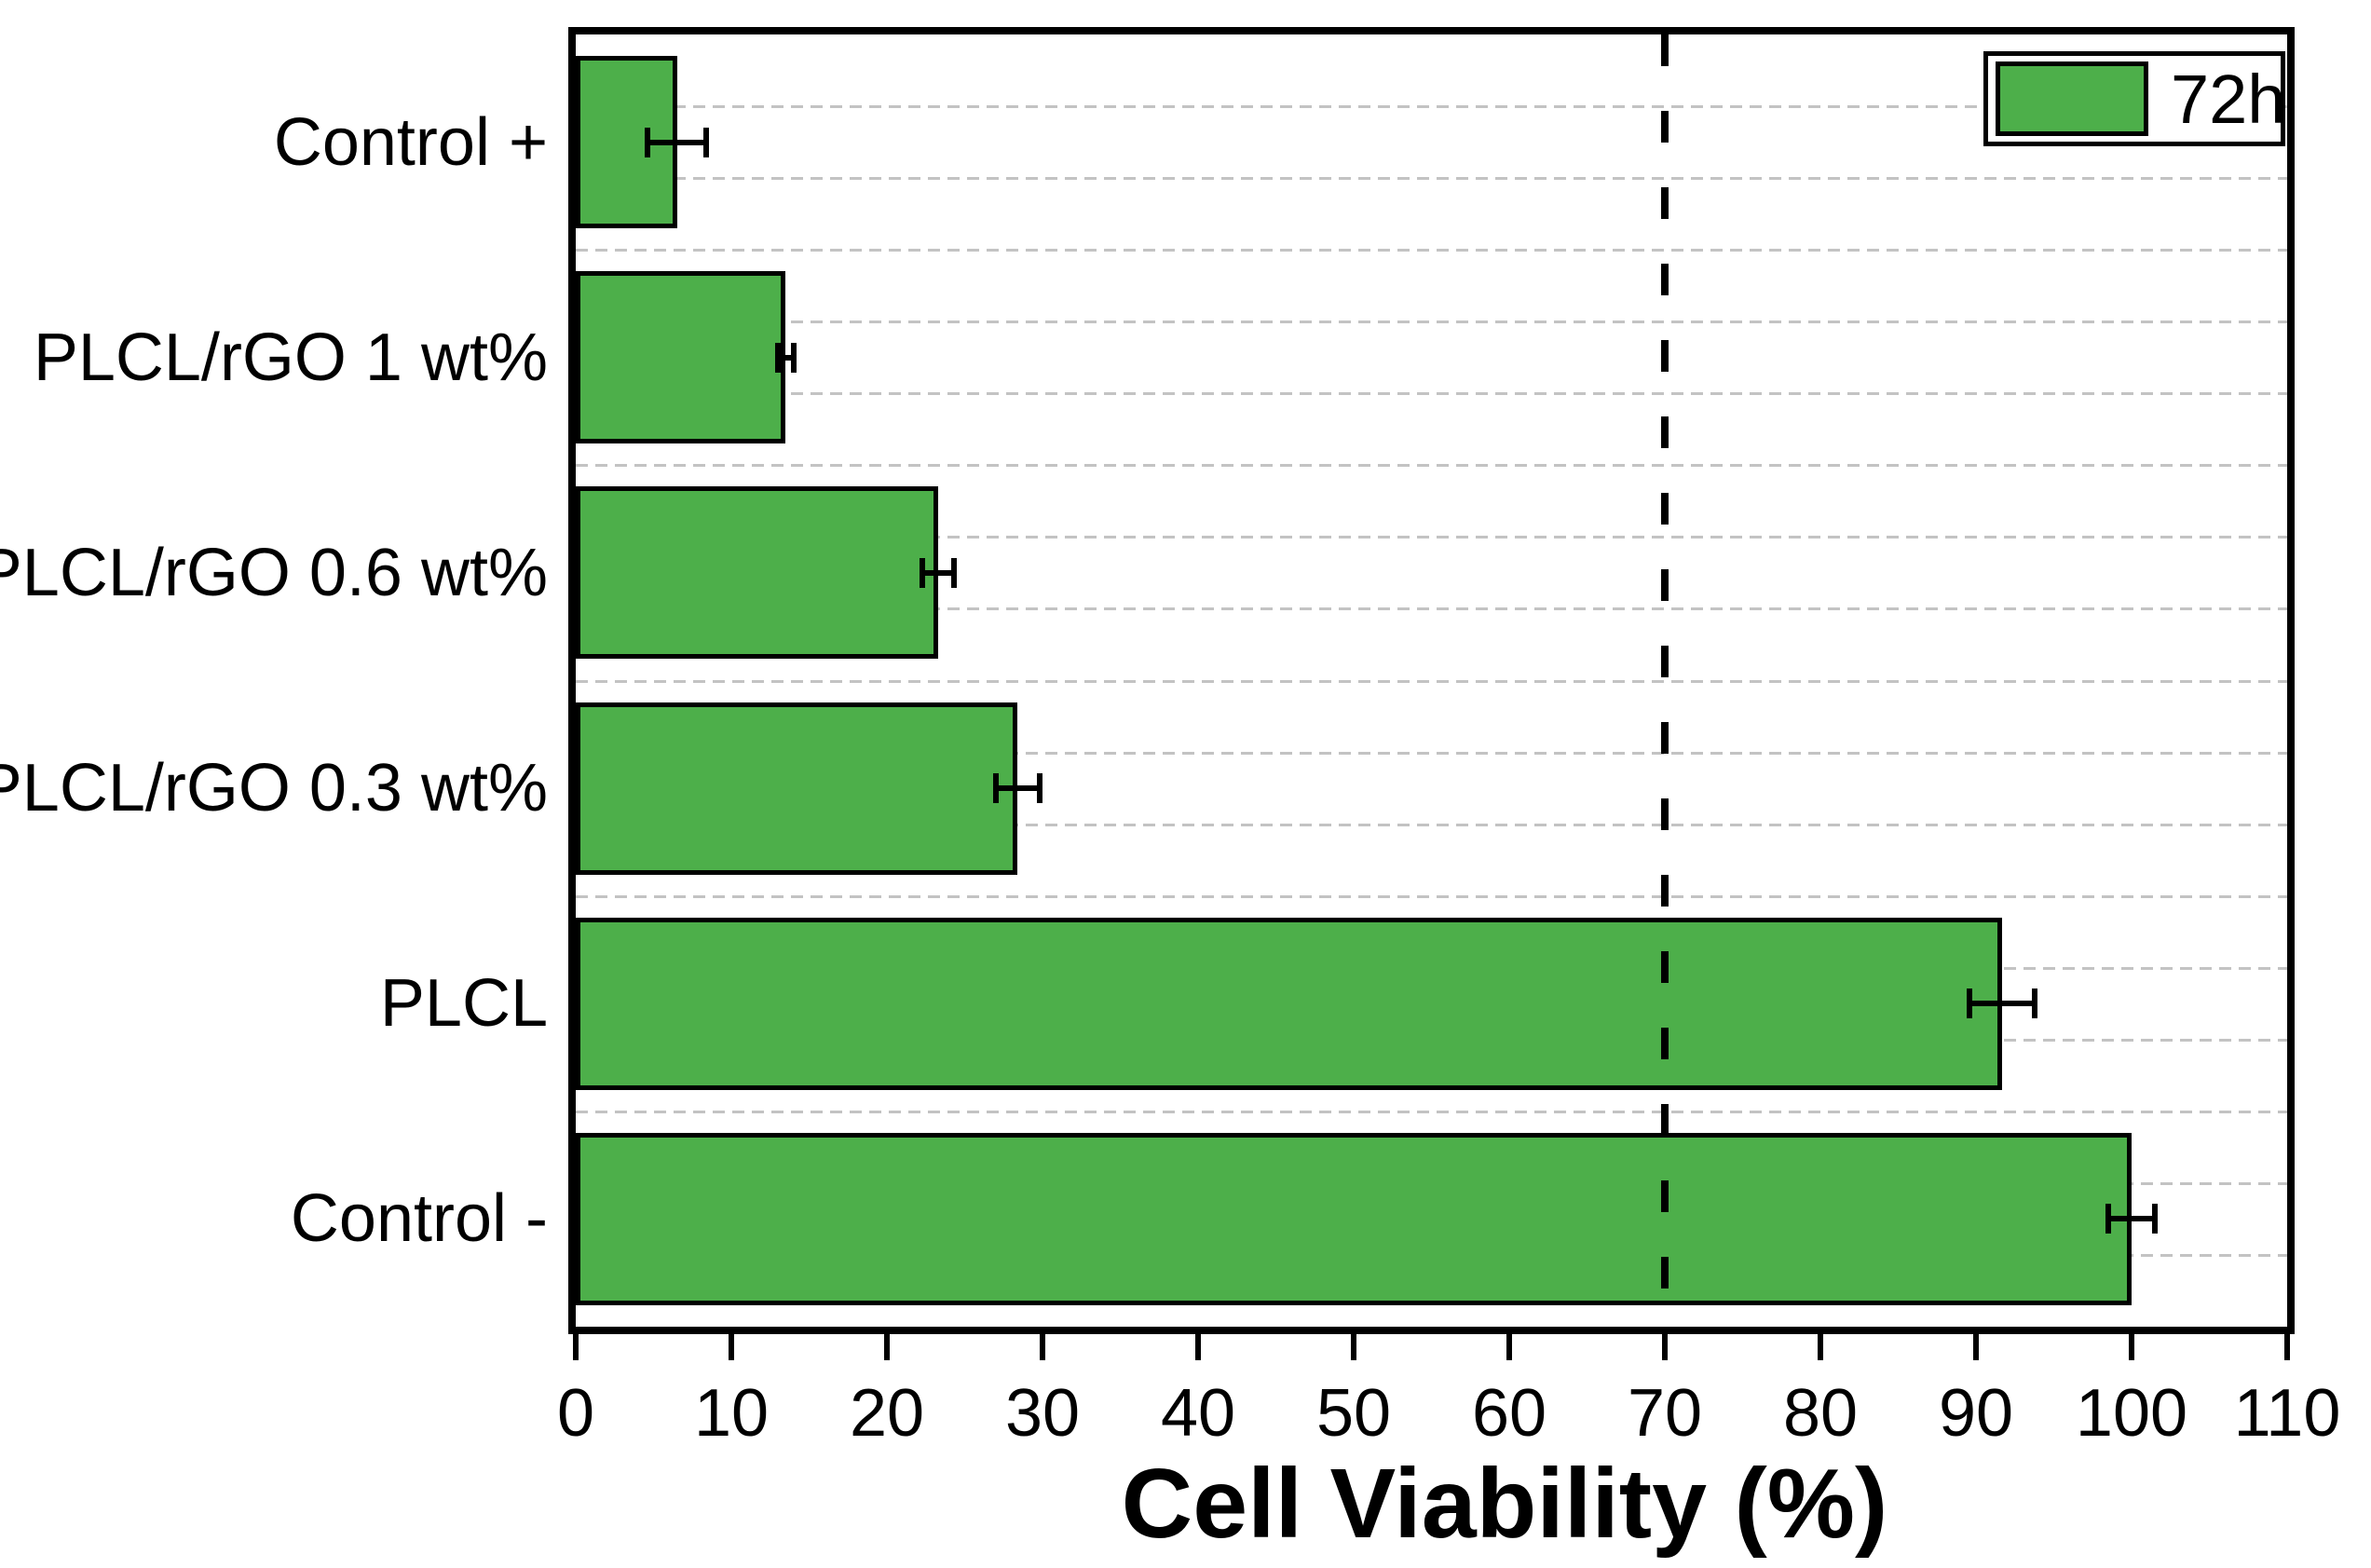 The image size is (2371, 1568). What do you see at coordinates (2072, 98) in the screenshot?
I see `legend-swatch-72h` at bounding box center [2072, 98].